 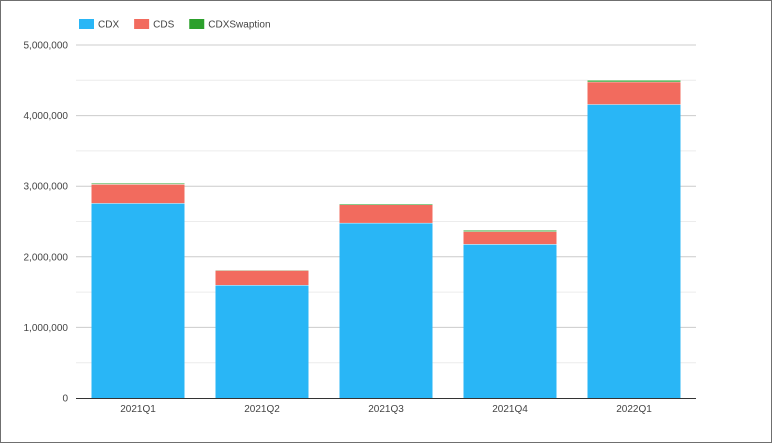 I want to click on bar-cdxswaption-2021Q1, so click(x=138, y=184).